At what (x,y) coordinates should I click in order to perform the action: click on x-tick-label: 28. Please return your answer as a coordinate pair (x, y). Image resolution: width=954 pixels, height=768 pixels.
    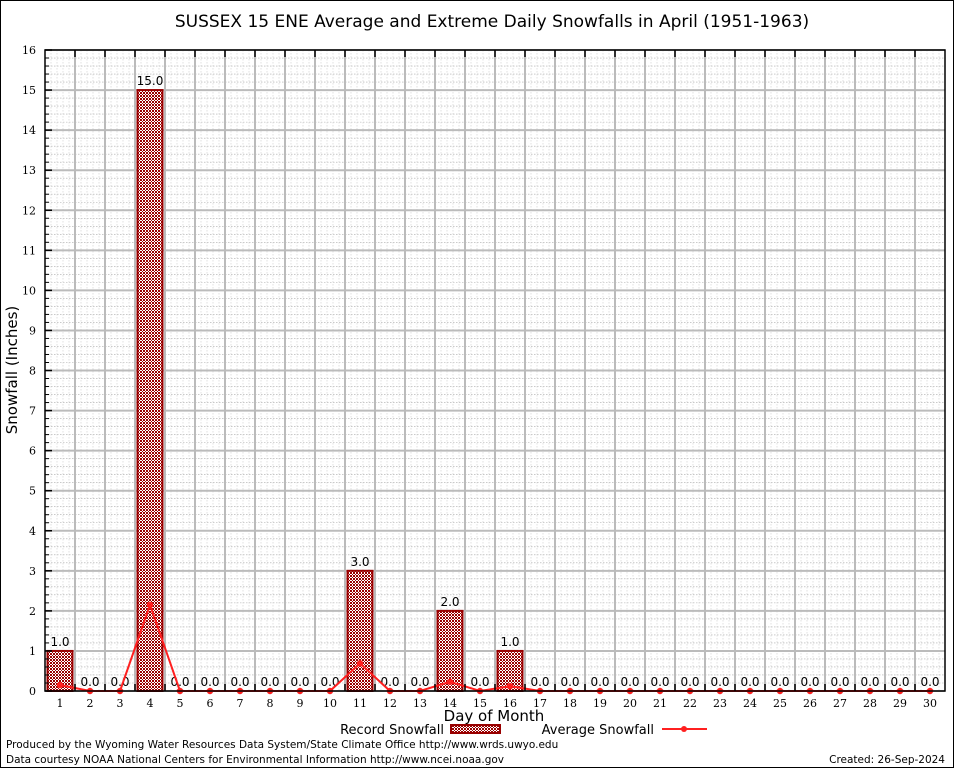
    Looking at the image, I should click on (870, 703).